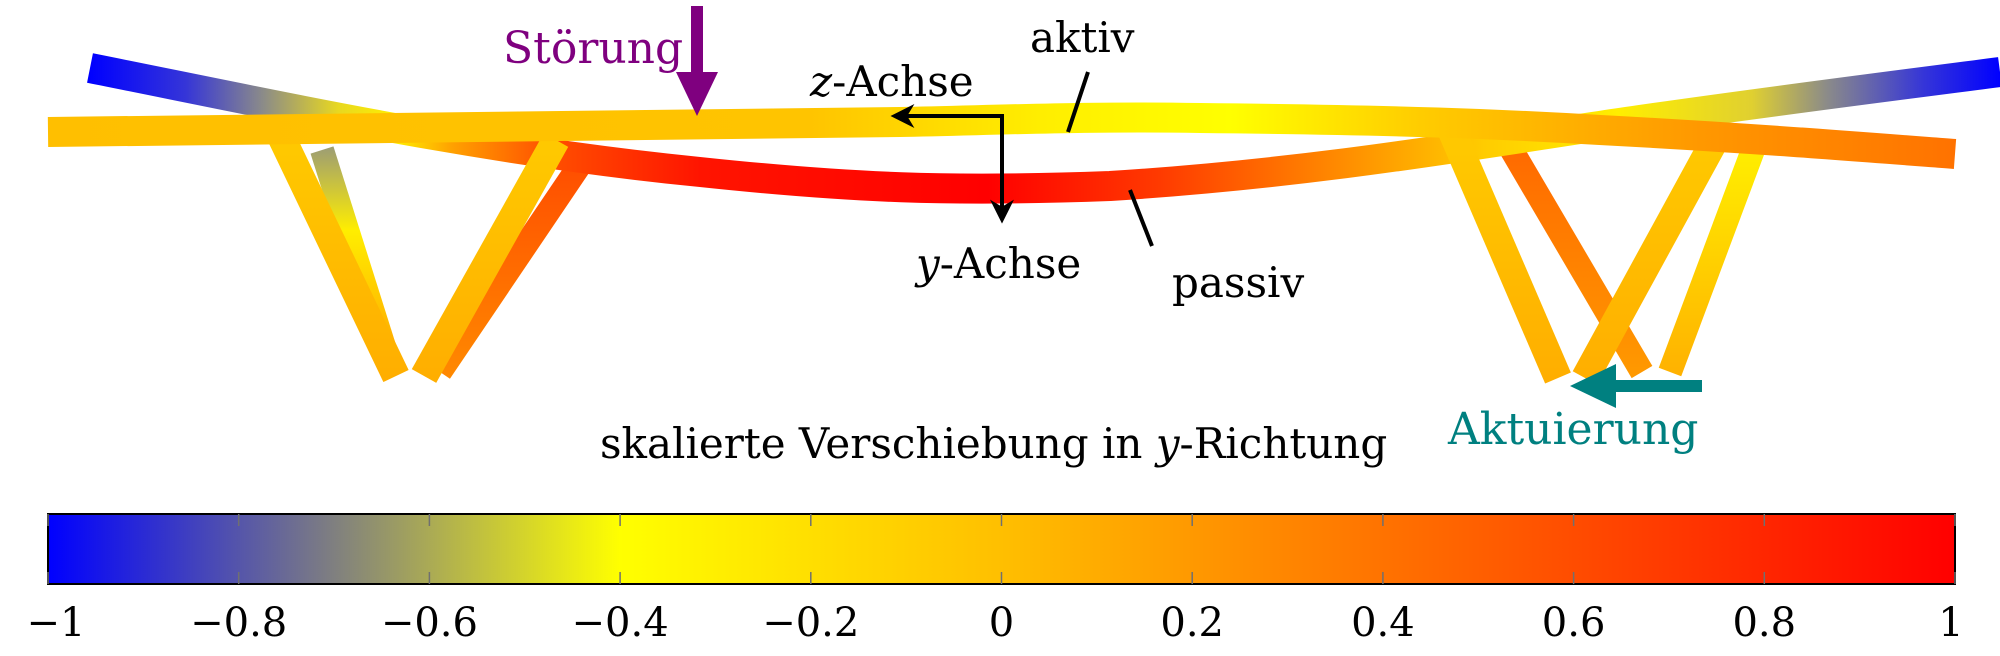 The width and height of the screenshot is (2000, 656). Describe the element at coordinates (1572, 429) in the screenshot. I see `actuation-label: Aktuierung` at that location.